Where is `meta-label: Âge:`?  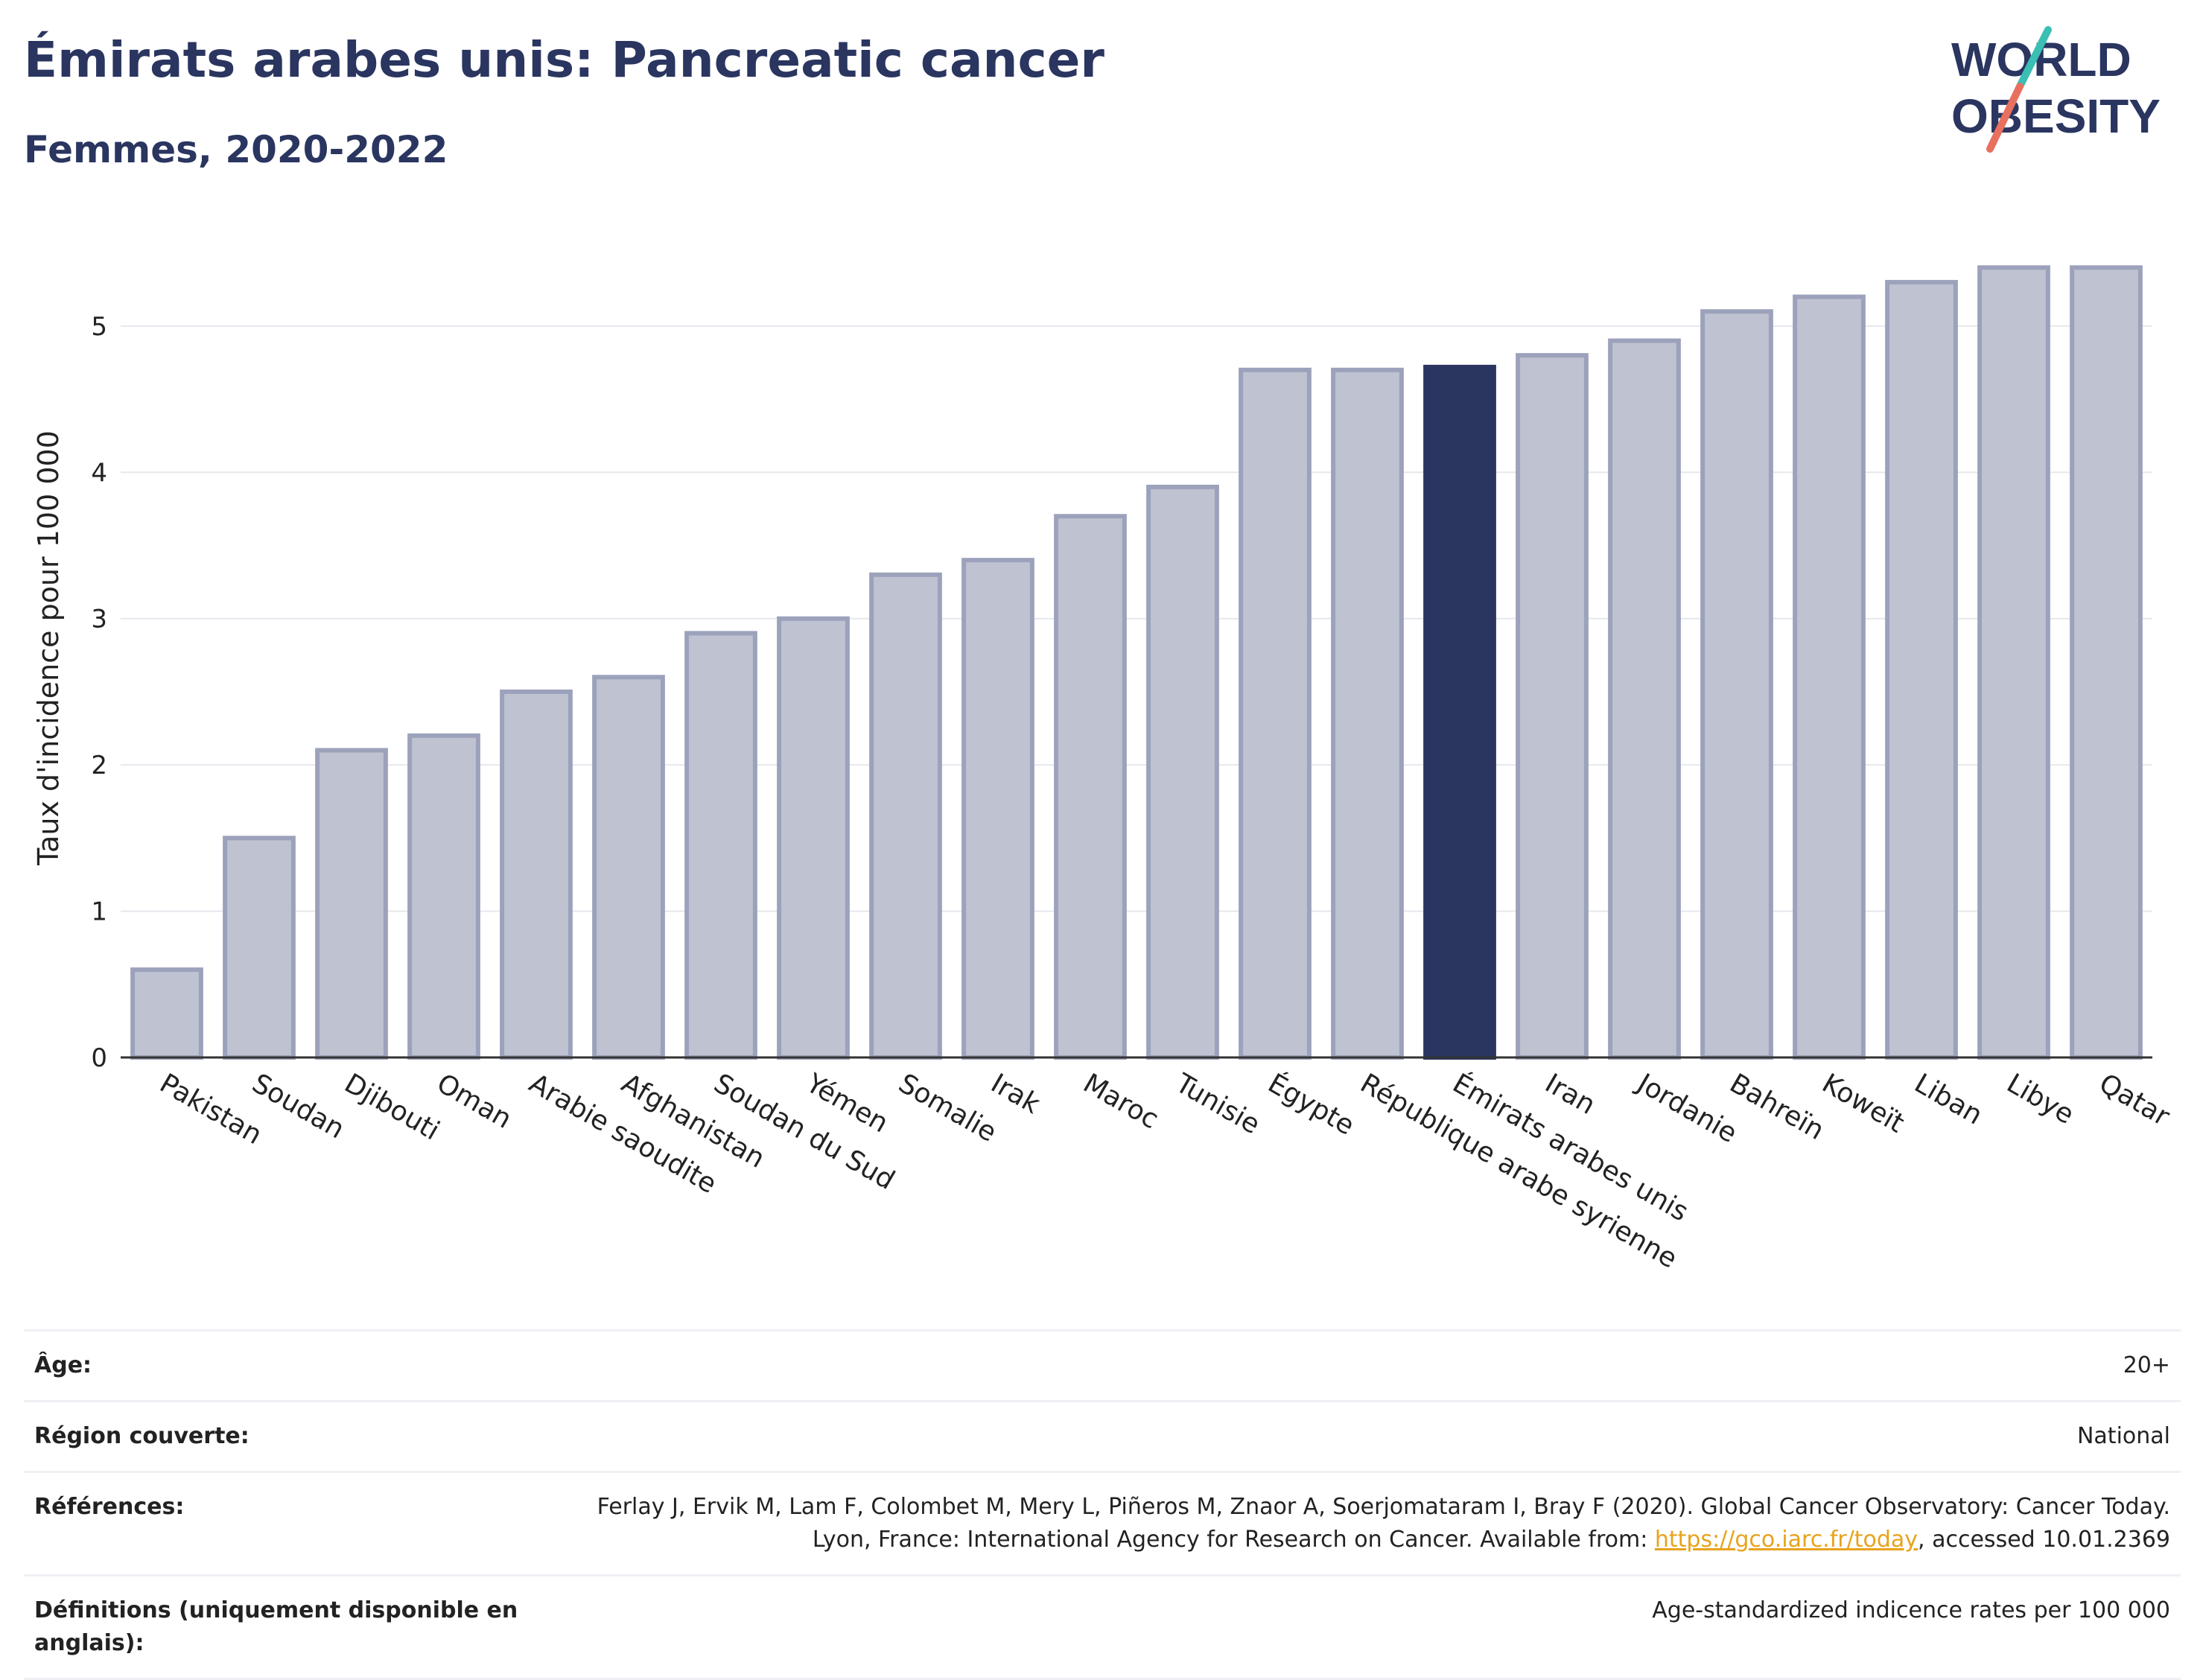 meta-label: Âge: is located at coordinates (63, 1365).